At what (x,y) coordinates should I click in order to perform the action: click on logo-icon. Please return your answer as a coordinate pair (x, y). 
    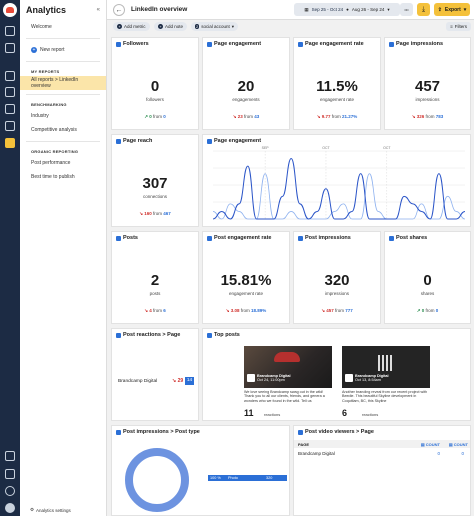
    Looking at the image, I should click on (10, 10).